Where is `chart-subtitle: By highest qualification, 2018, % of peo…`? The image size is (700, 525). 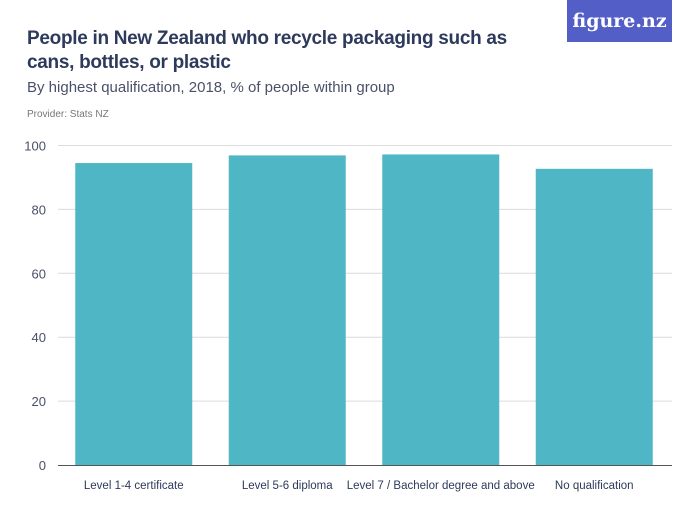 chart-subtitle: By highest qualification, 2018, % of peo… is located at coordinates (211, 87).